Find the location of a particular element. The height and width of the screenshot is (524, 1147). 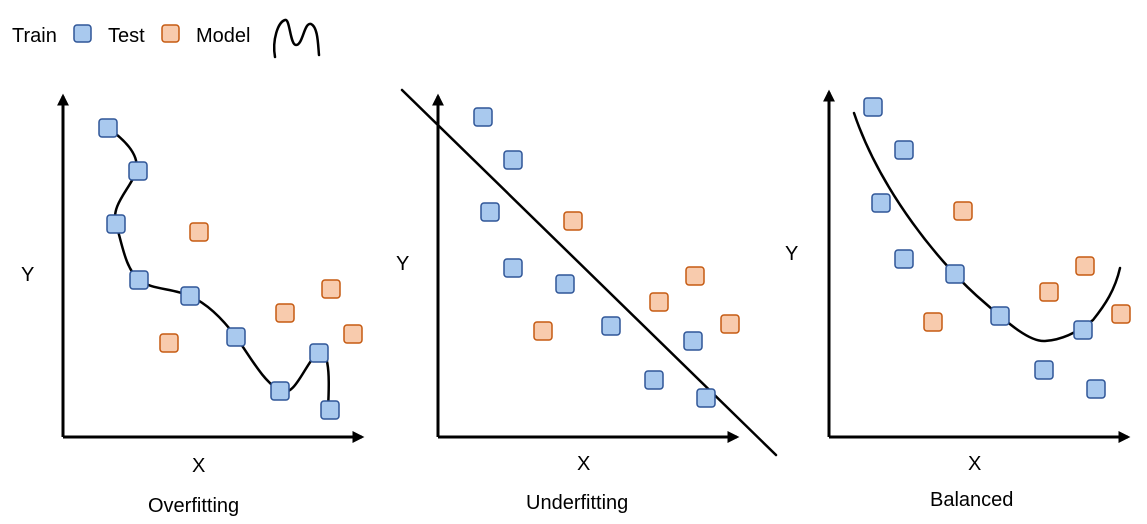

legend-test-marker is located at coordinates (170, 33).